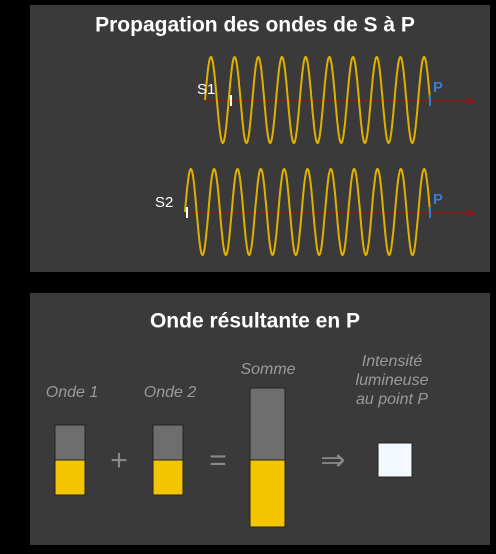  I want to click on implies-sign: ⇒, so click(332, 460).